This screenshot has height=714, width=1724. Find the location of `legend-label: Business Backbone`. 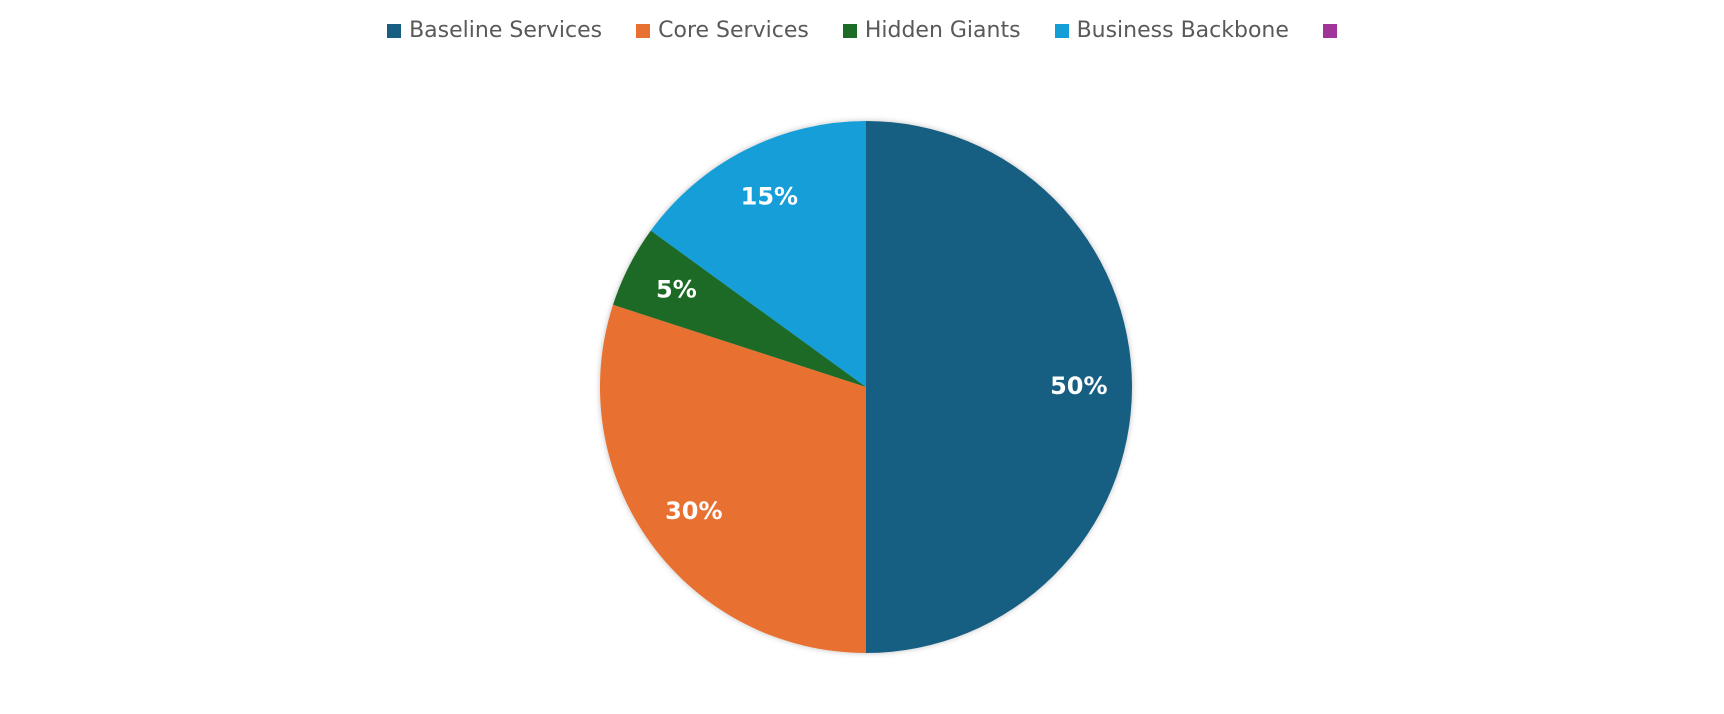

legend-label: Business Backbone is located at coordinates (1182, 30).